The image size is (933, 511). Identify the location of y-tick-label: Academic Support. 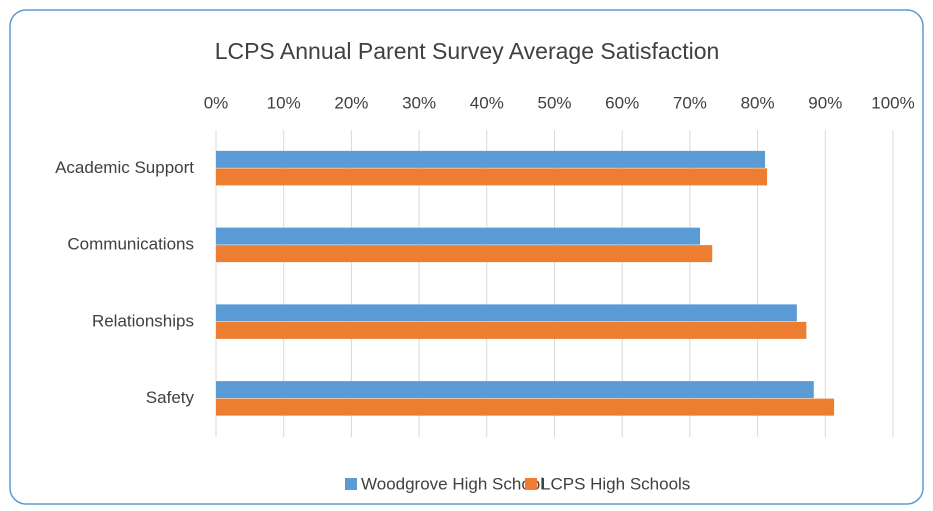
(124, 167).